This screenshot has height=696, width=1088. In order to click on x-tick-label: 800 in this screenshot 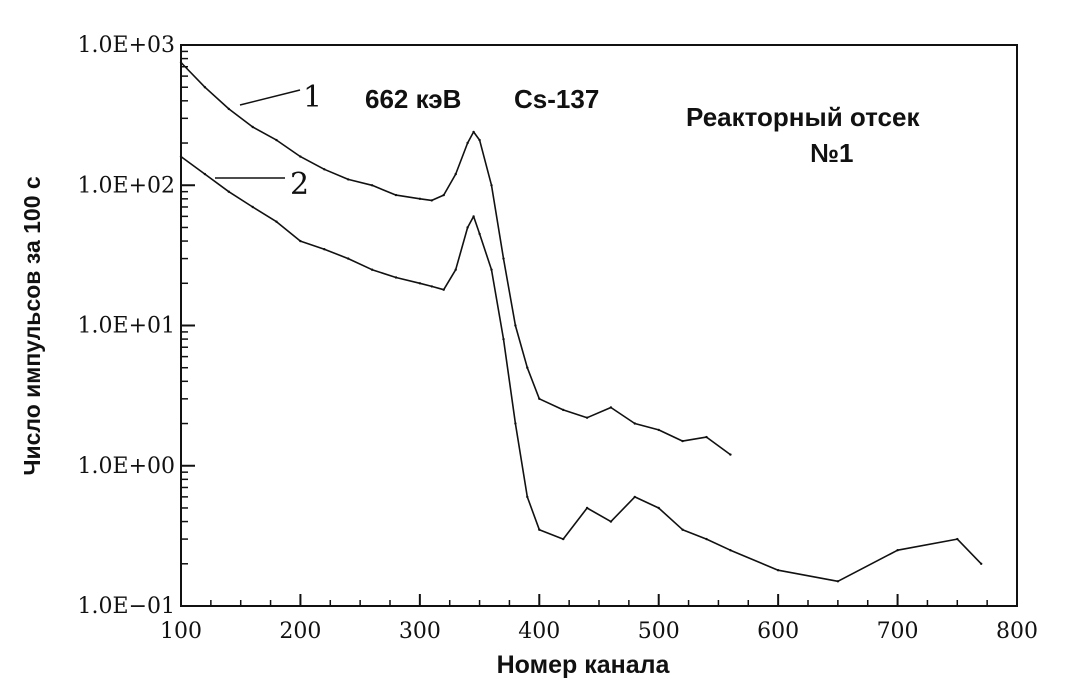, I will do `click(1017, 631)`.